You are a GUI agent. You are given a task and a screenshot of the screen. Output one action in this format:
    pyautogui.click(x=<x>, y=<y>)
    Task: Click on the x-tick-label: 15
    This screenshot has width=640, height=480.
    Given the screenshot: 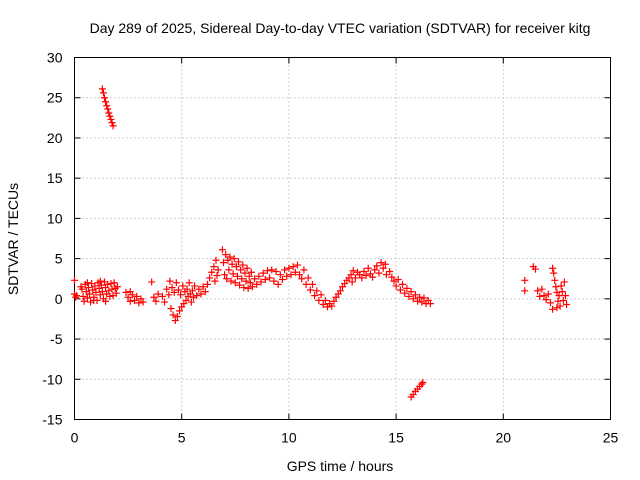 What is the action you would take?
    pyautogui.click(x=396, y=438)
    